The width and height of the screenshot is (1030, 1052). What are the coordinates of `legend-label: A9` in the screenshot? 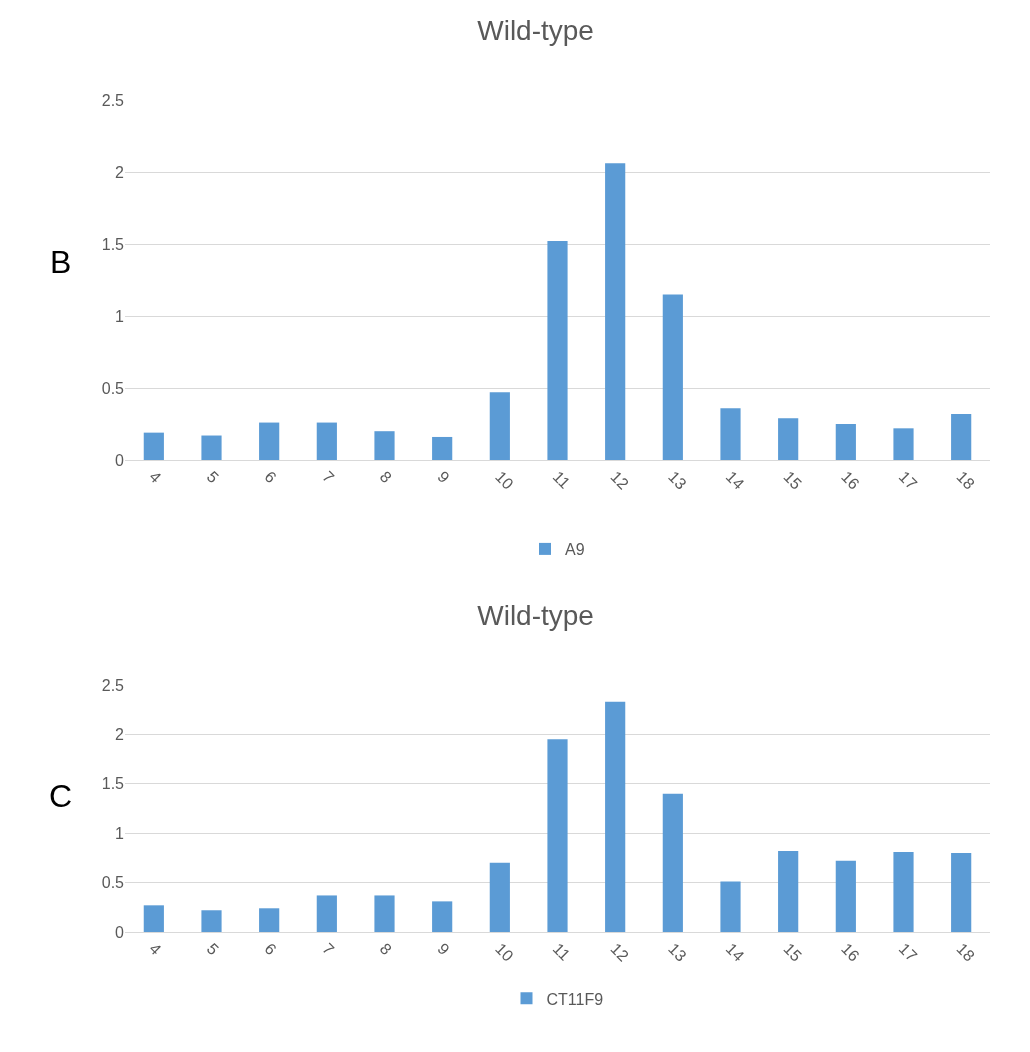 It's located at (575, 550).